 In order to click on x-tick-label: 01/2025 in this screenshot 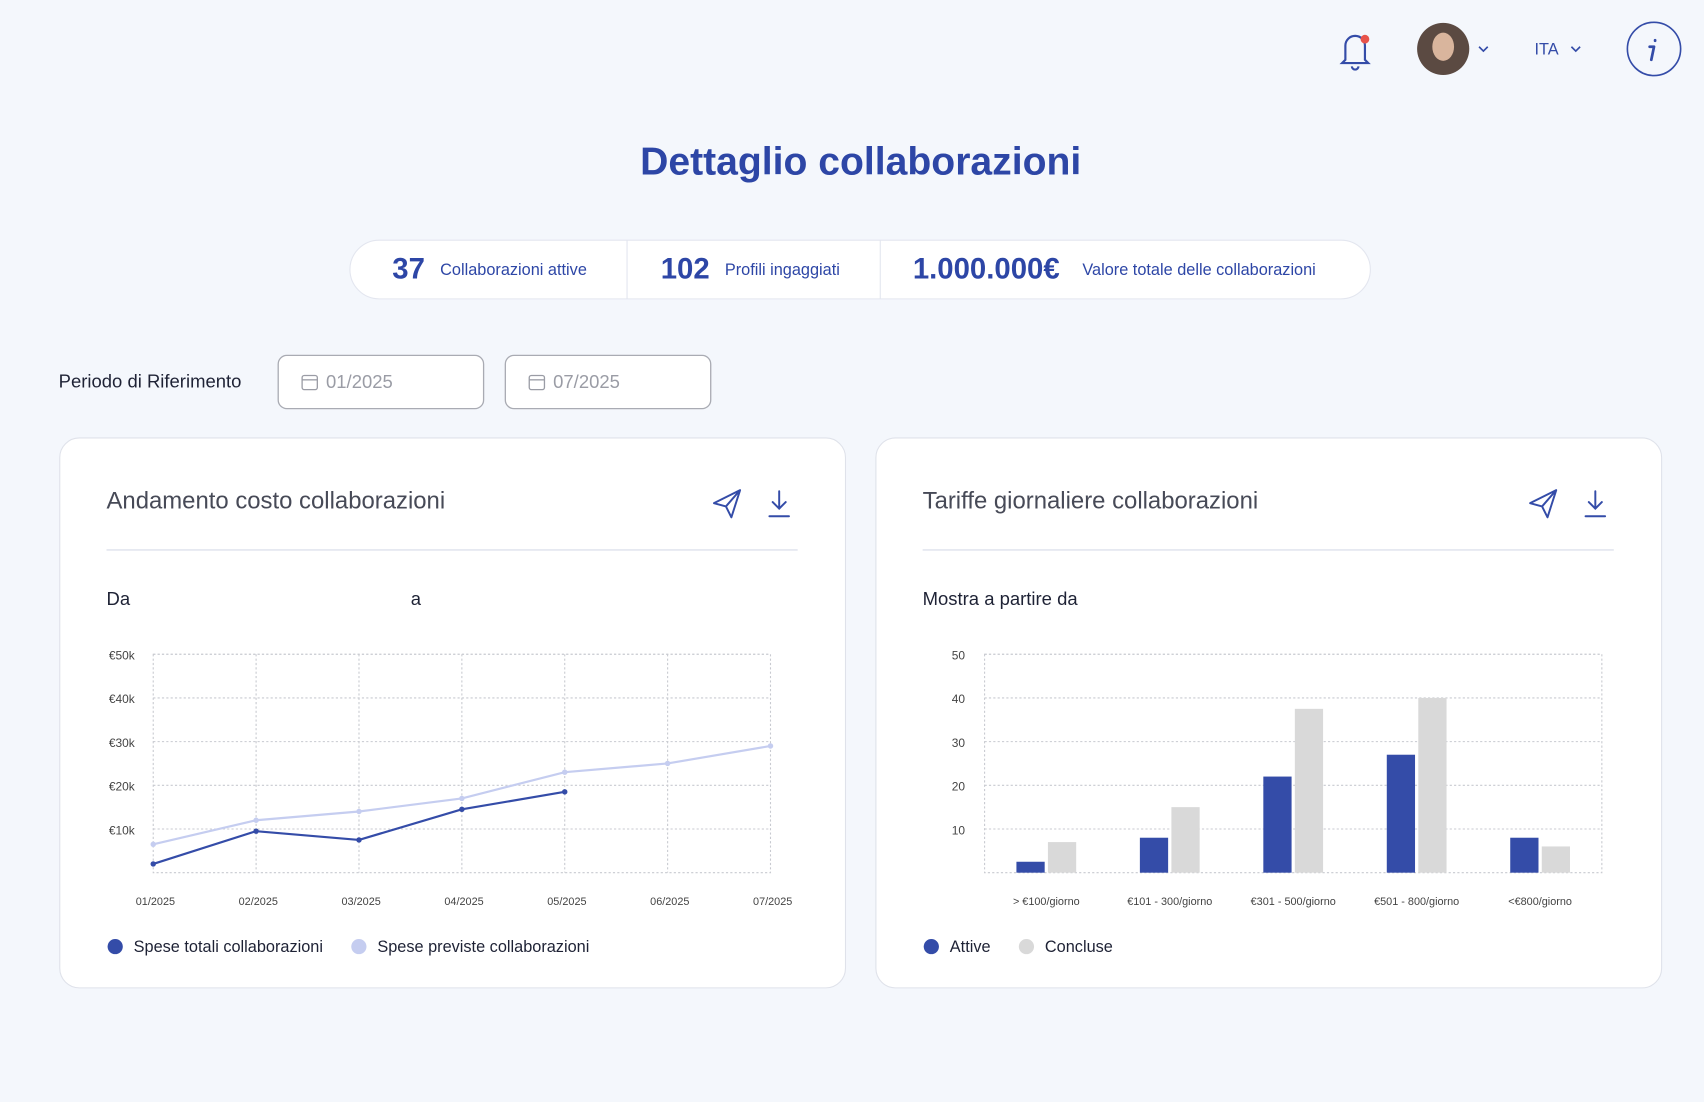, I will do `click(155, 902)`.